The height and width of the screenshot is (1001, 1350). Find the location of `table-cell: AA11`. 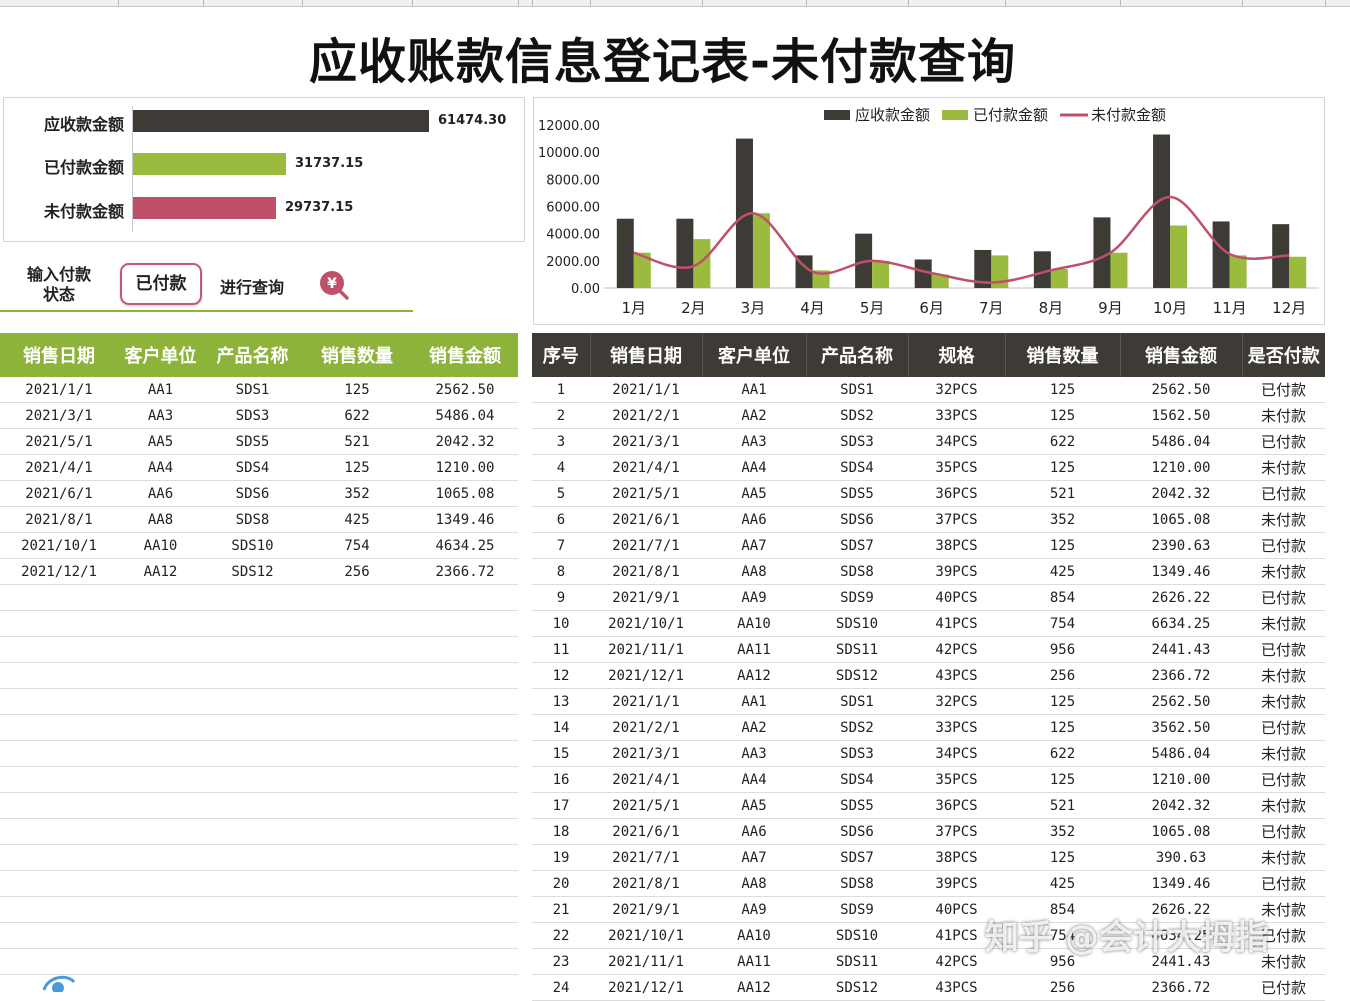

table-cell: AA11 is located at coordinates (754, 649).